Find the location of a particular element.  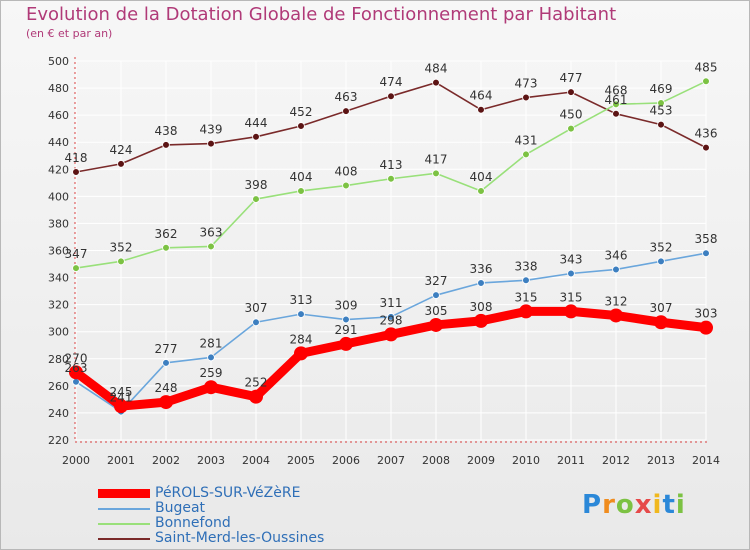

data-label: 484 is located at coordinates (436, 69).